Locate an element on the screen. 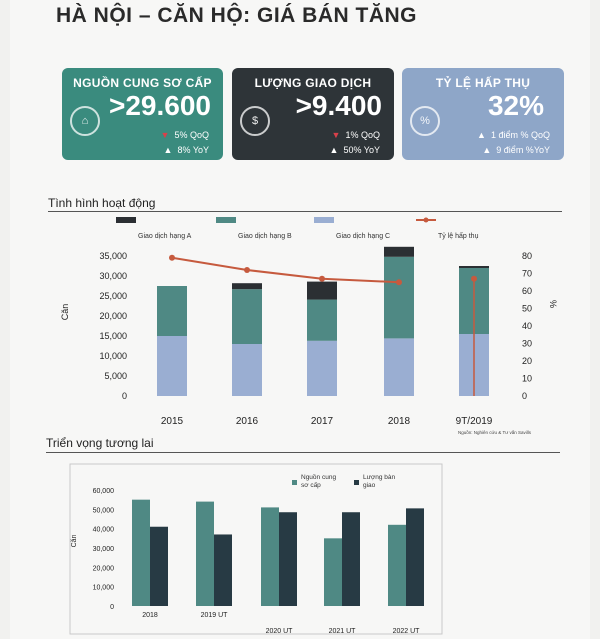  source-note: Nguồn: Nghiên cứu & Tư vấn Savills is located at coordinates (494, 432).